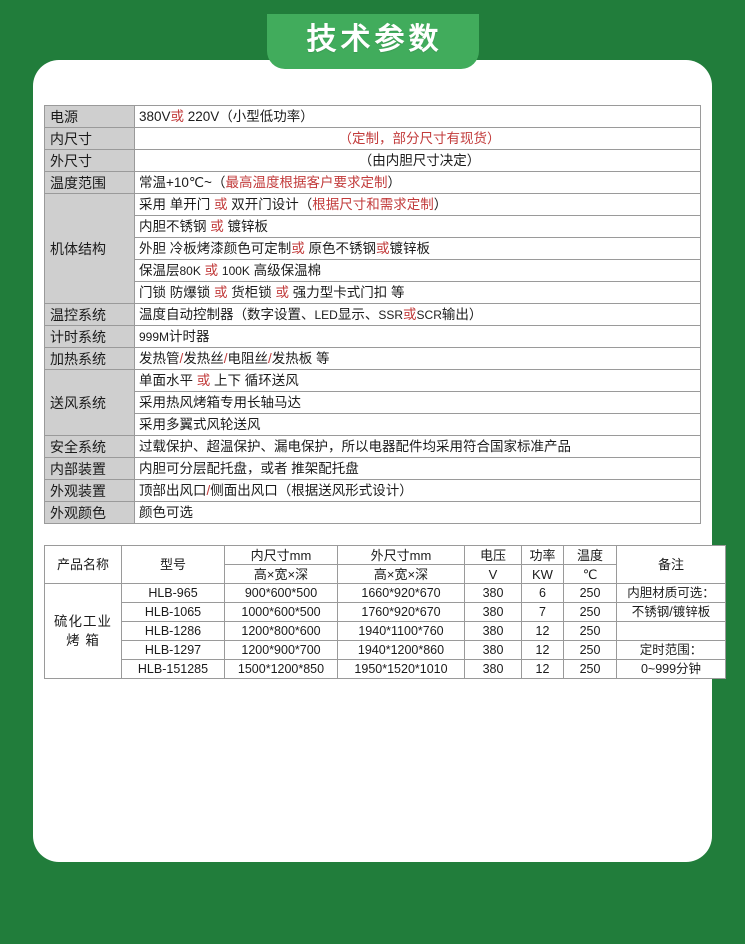 This screenshot has height=944, width=745. I want to click on model-cell-model: HLB-1065, so click(173, 612).